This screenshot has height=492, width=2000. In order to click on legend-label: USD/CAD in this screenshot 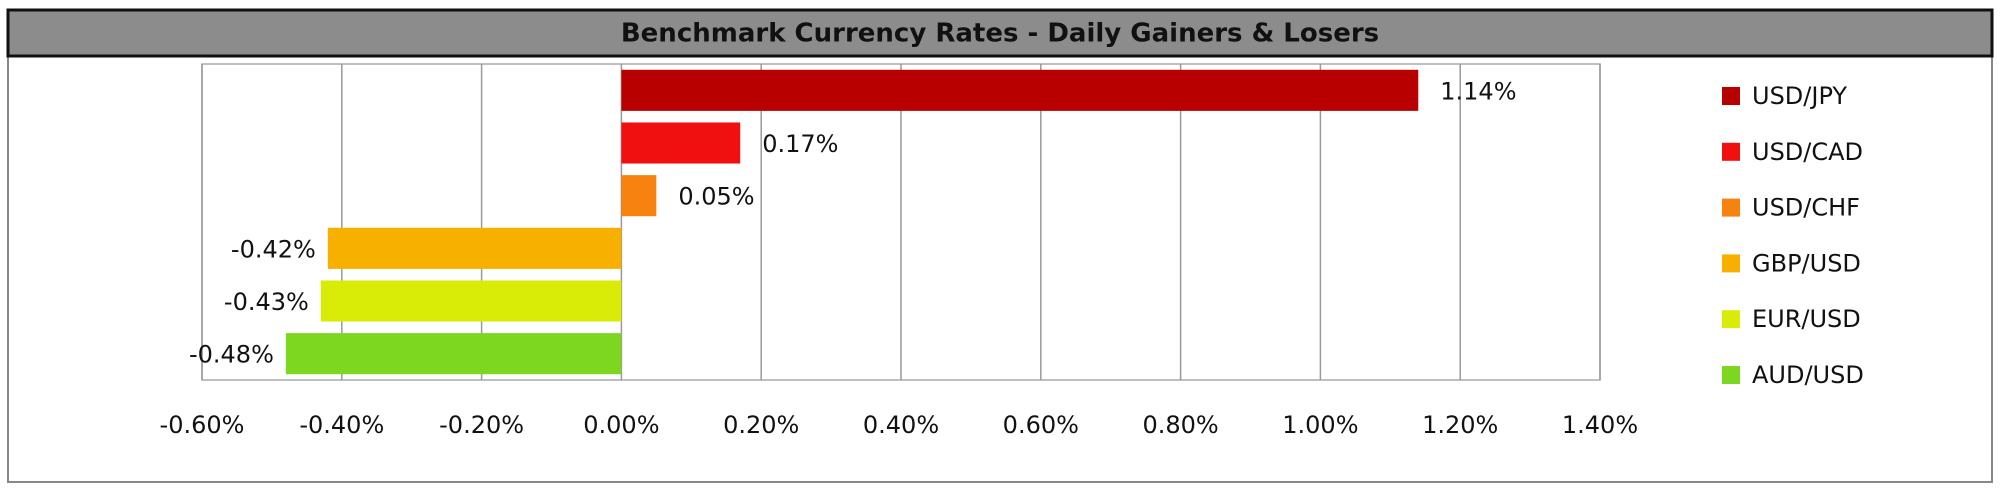, I will do `click(1807, 152)`.